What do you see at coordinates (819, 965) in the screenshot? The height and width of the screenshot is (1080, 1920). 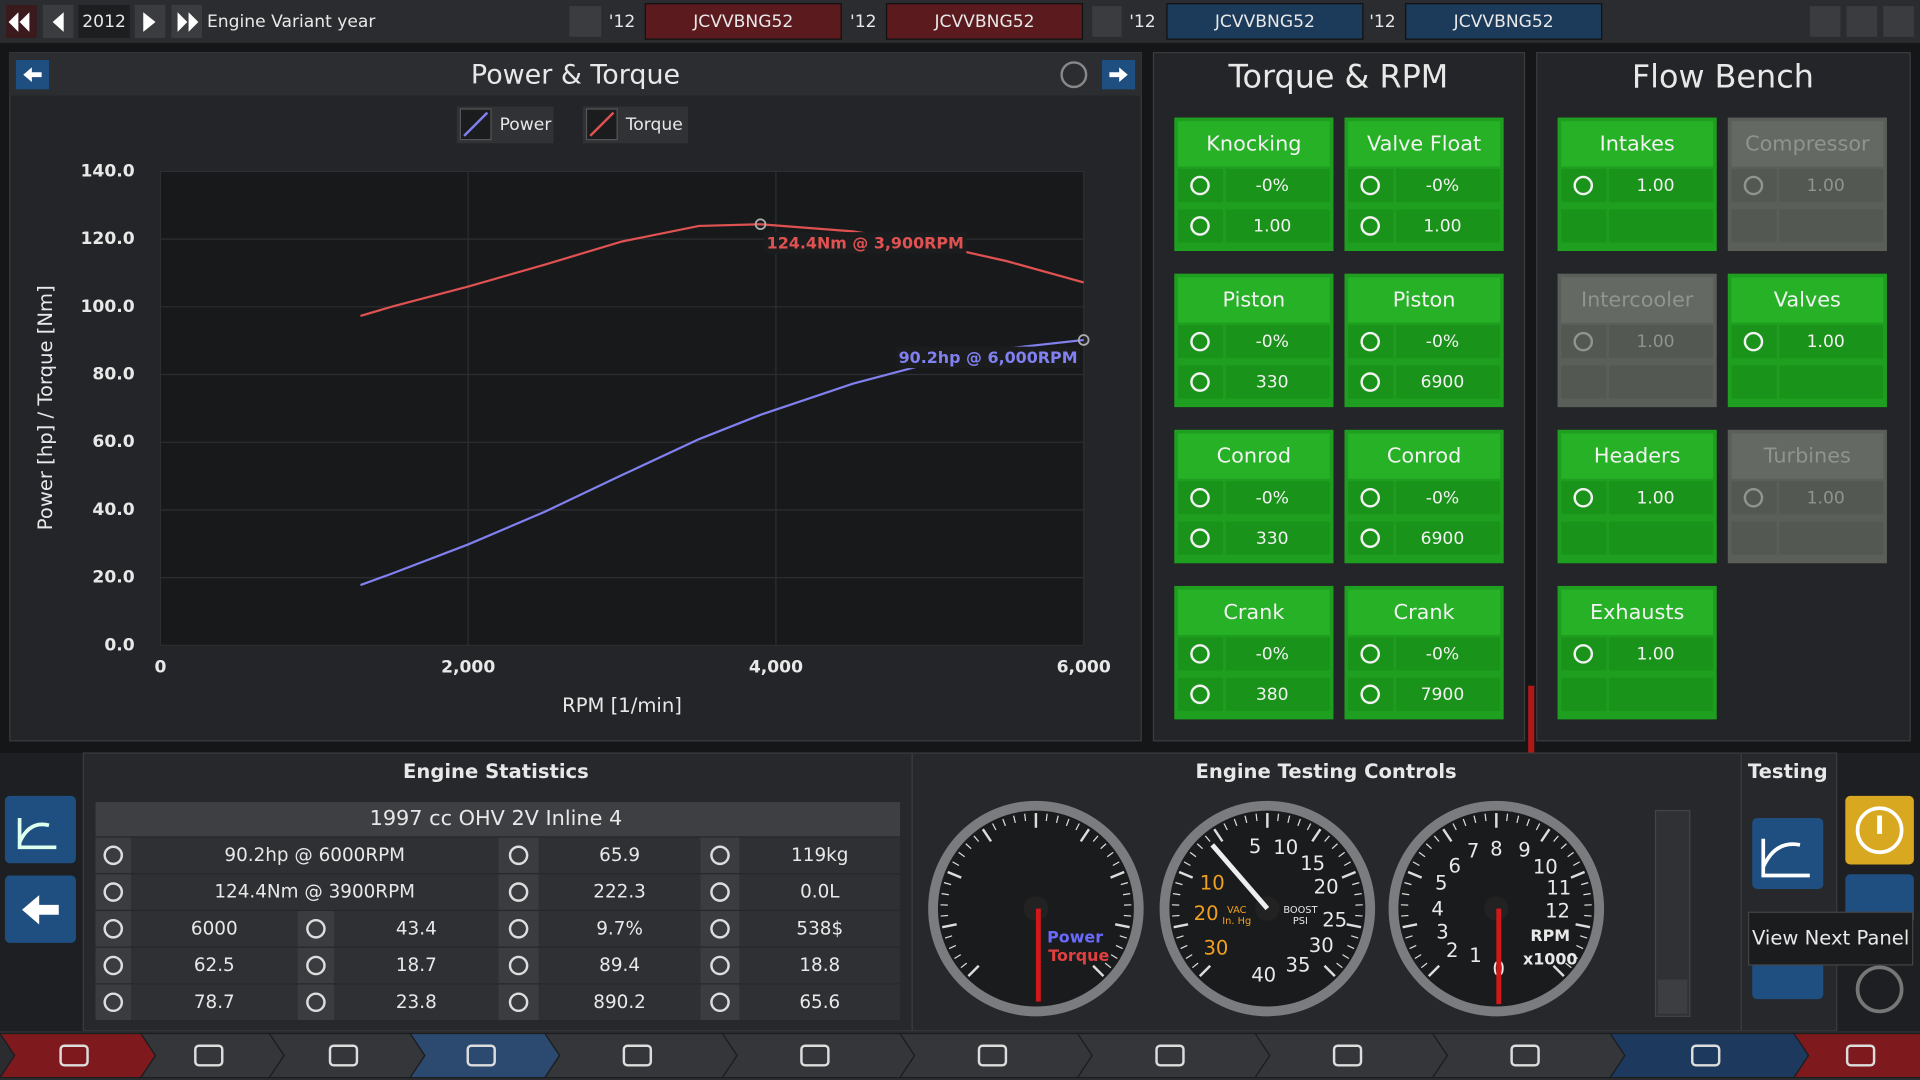 I see `stats-value: 18.8` at bounding box center [819, 965].